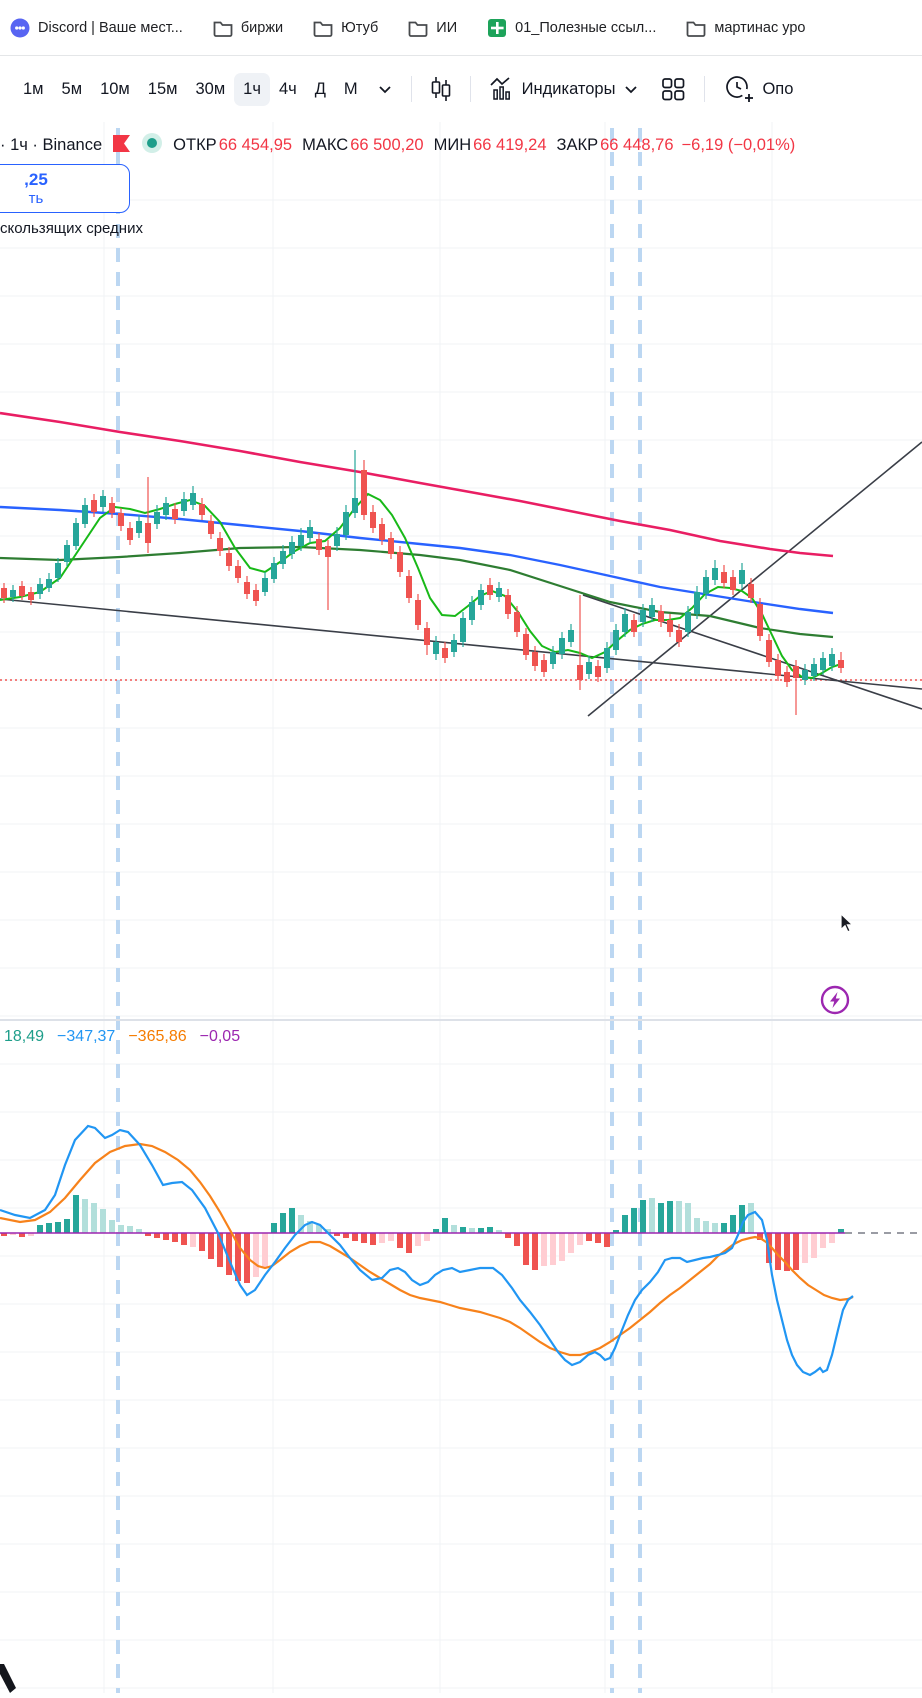  I want to click on timeframe-4h: 4ч, so click(287, 88).